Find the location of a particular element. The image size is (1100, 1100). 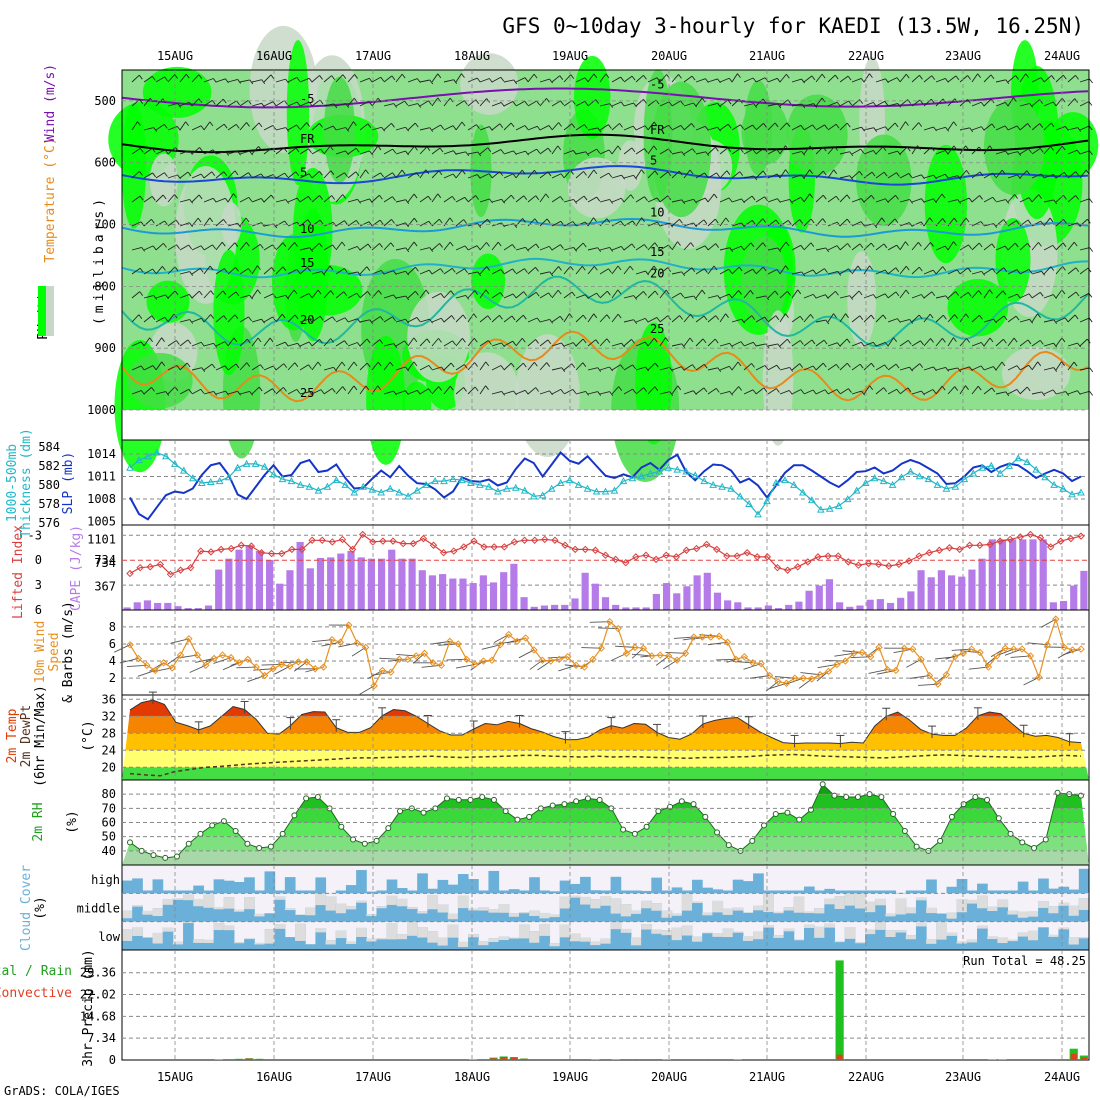

rh-band is located at coordinates (605, 829).